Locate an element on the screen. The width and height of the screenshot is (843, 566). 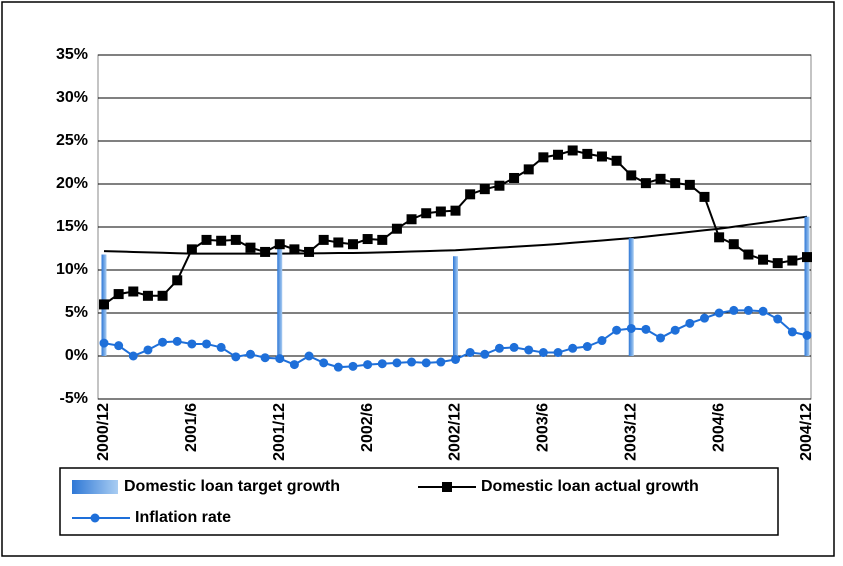
y-tick-label: 0% is located at coordinates (76, 355).